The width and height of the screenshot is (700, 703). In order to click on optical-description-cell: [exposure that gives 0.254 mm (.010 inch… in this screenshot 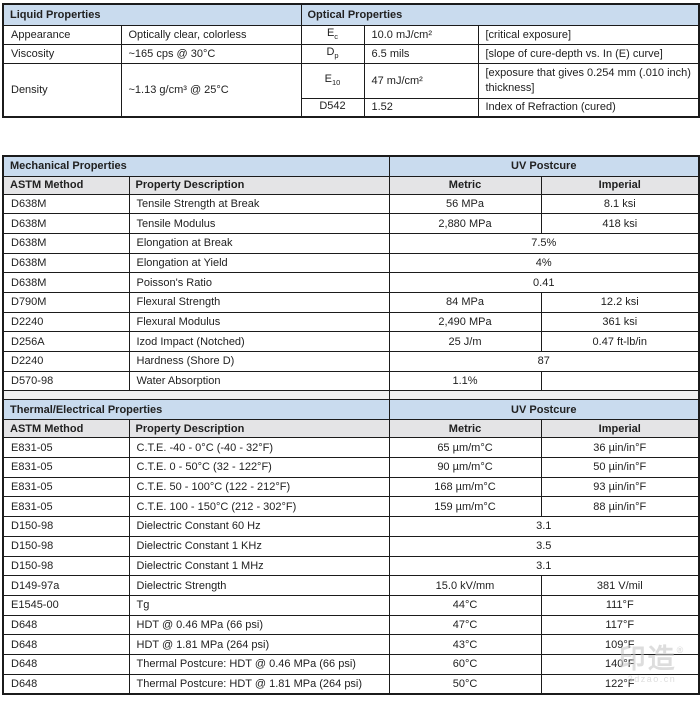, I will do `click(588, 80)`.